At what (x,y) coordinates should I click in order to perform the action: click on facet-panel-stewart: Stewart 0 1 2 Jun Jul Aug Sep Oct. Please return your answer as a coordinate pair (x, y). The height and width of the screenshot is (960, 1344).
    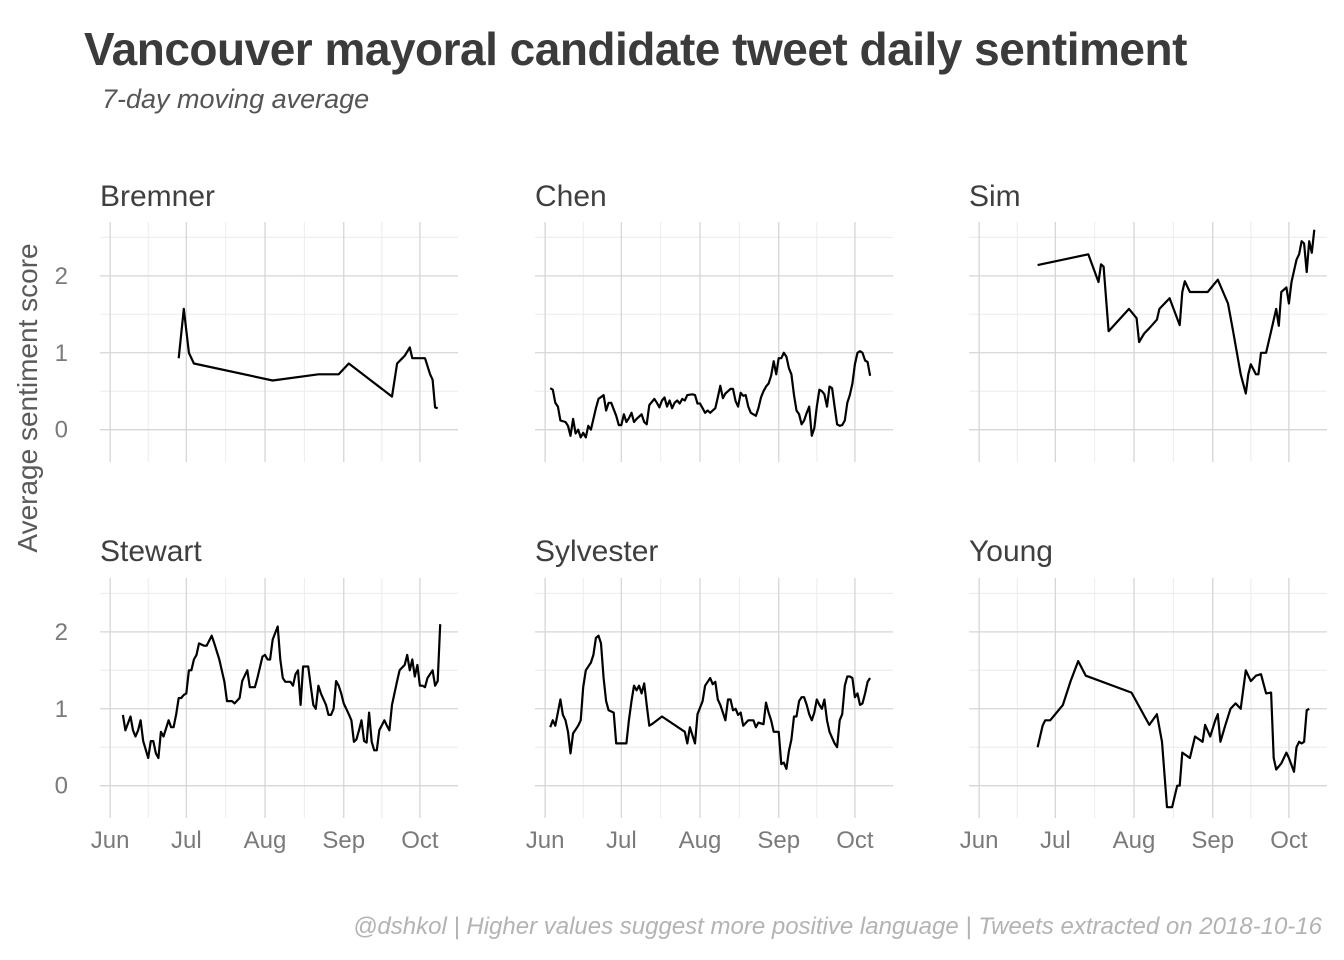
    Looking at the image, I should click on (256, 694).